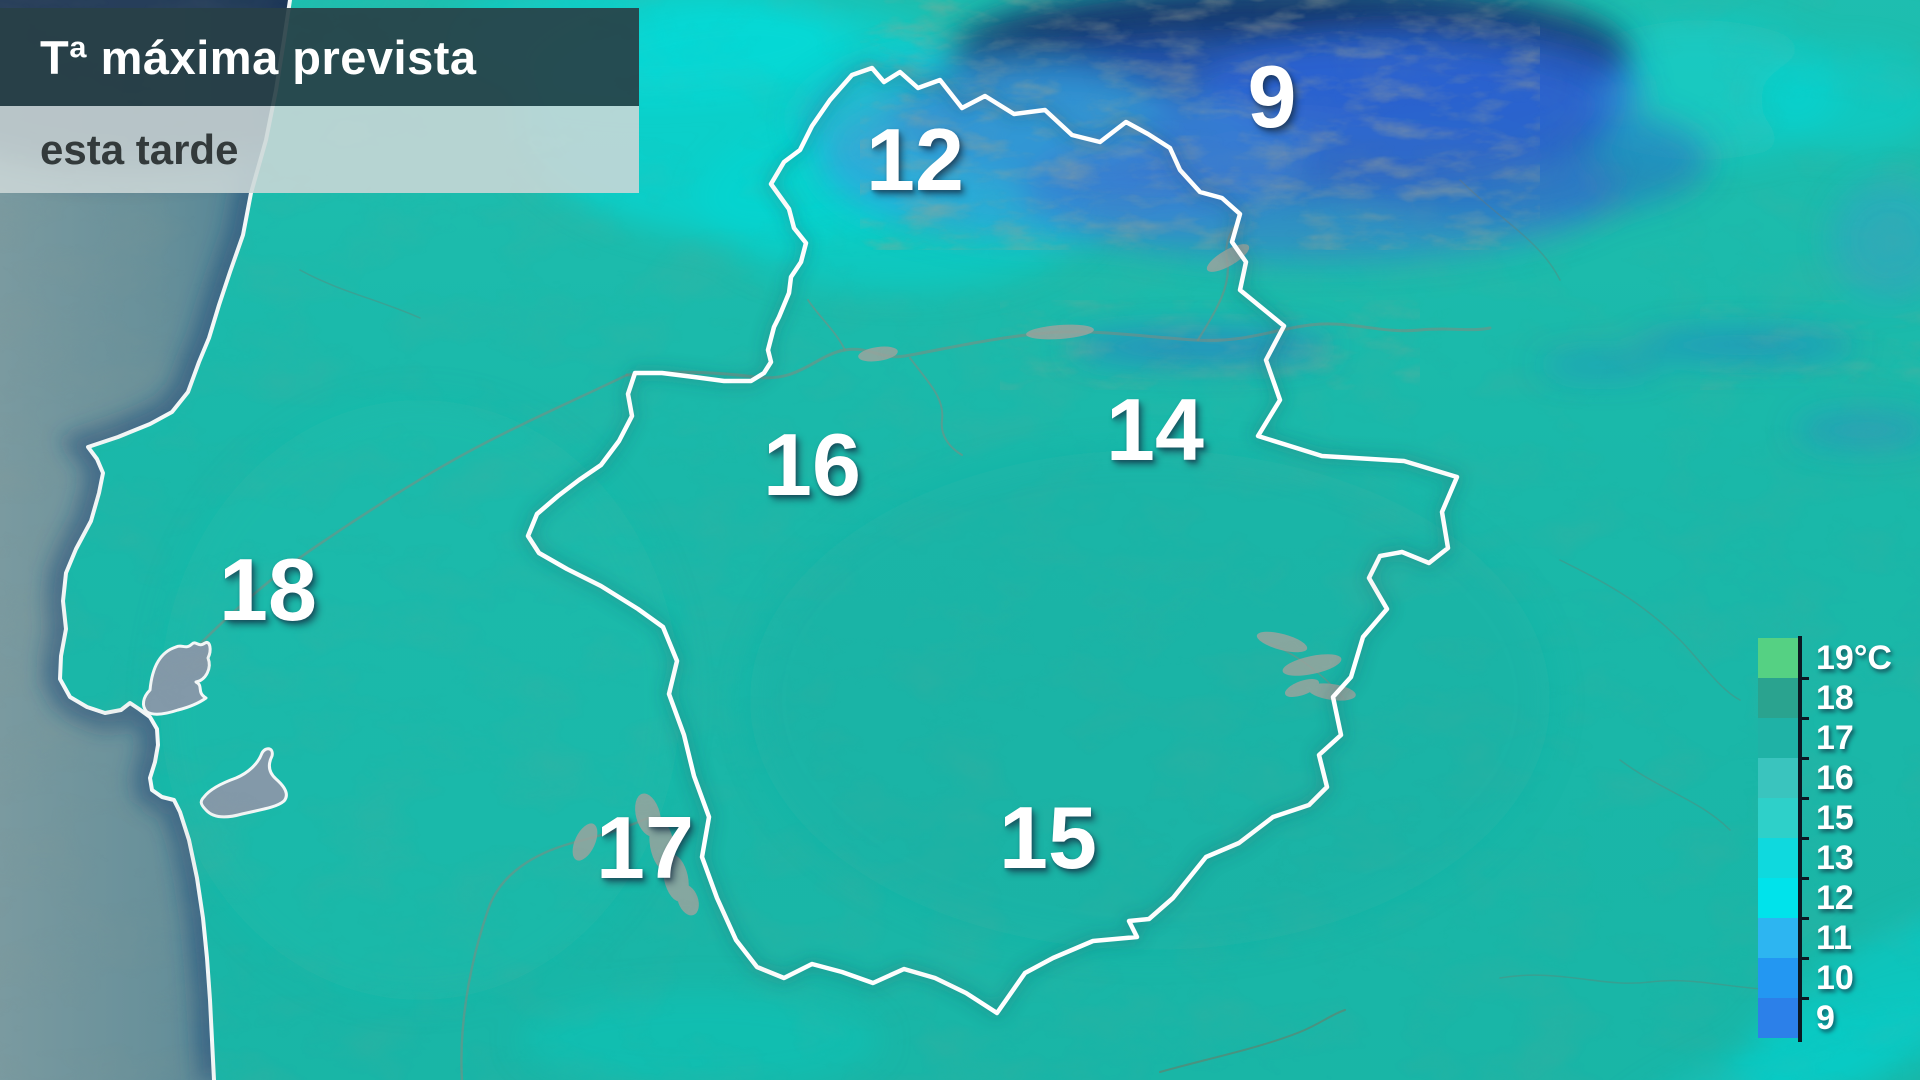 The image size is (1920, 1080). Describe the element at coordinates (1835, 977) in the screenshot. I see `legend-value-label: 10` at that location.